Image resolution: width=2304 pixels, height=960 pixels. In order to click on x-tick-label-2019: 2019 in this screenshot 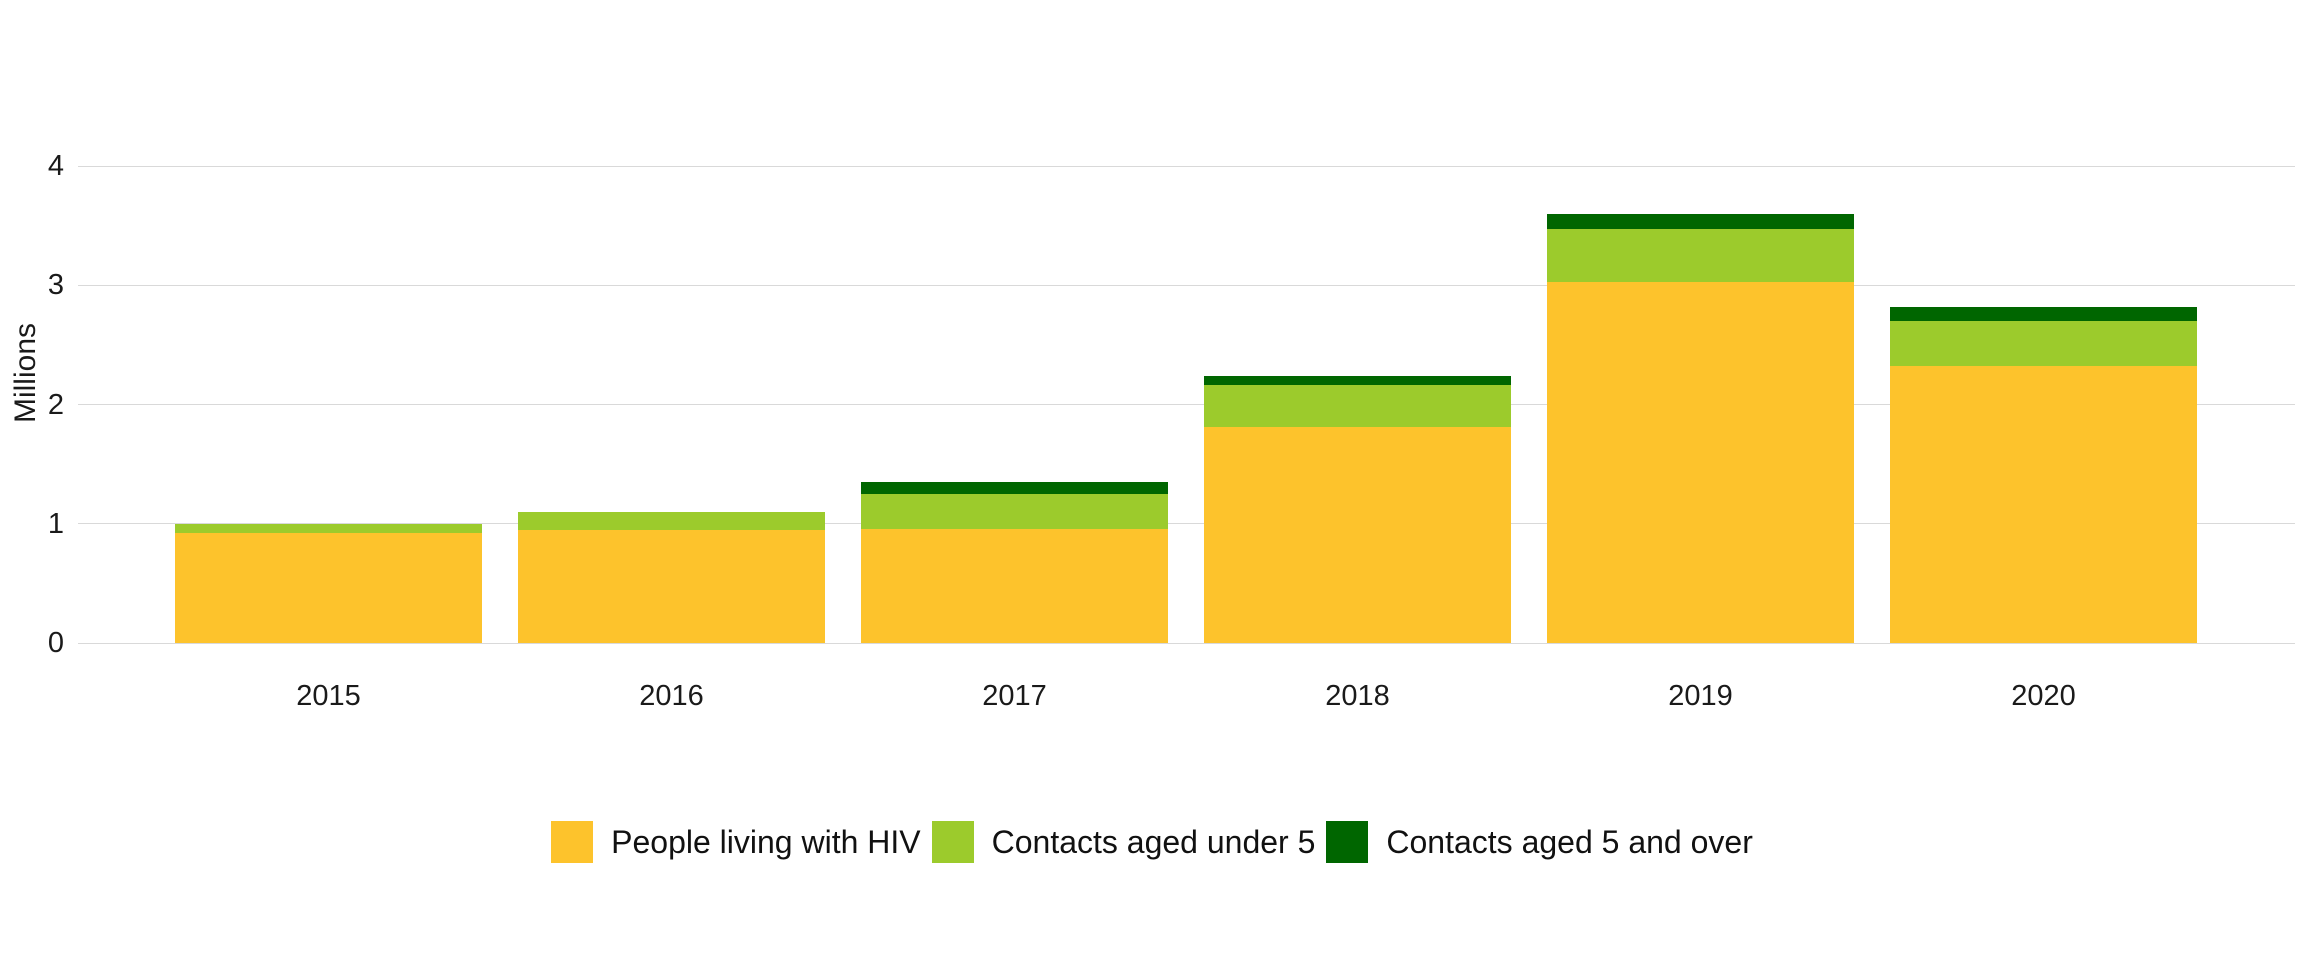, I will do `click(1700, 696)`.